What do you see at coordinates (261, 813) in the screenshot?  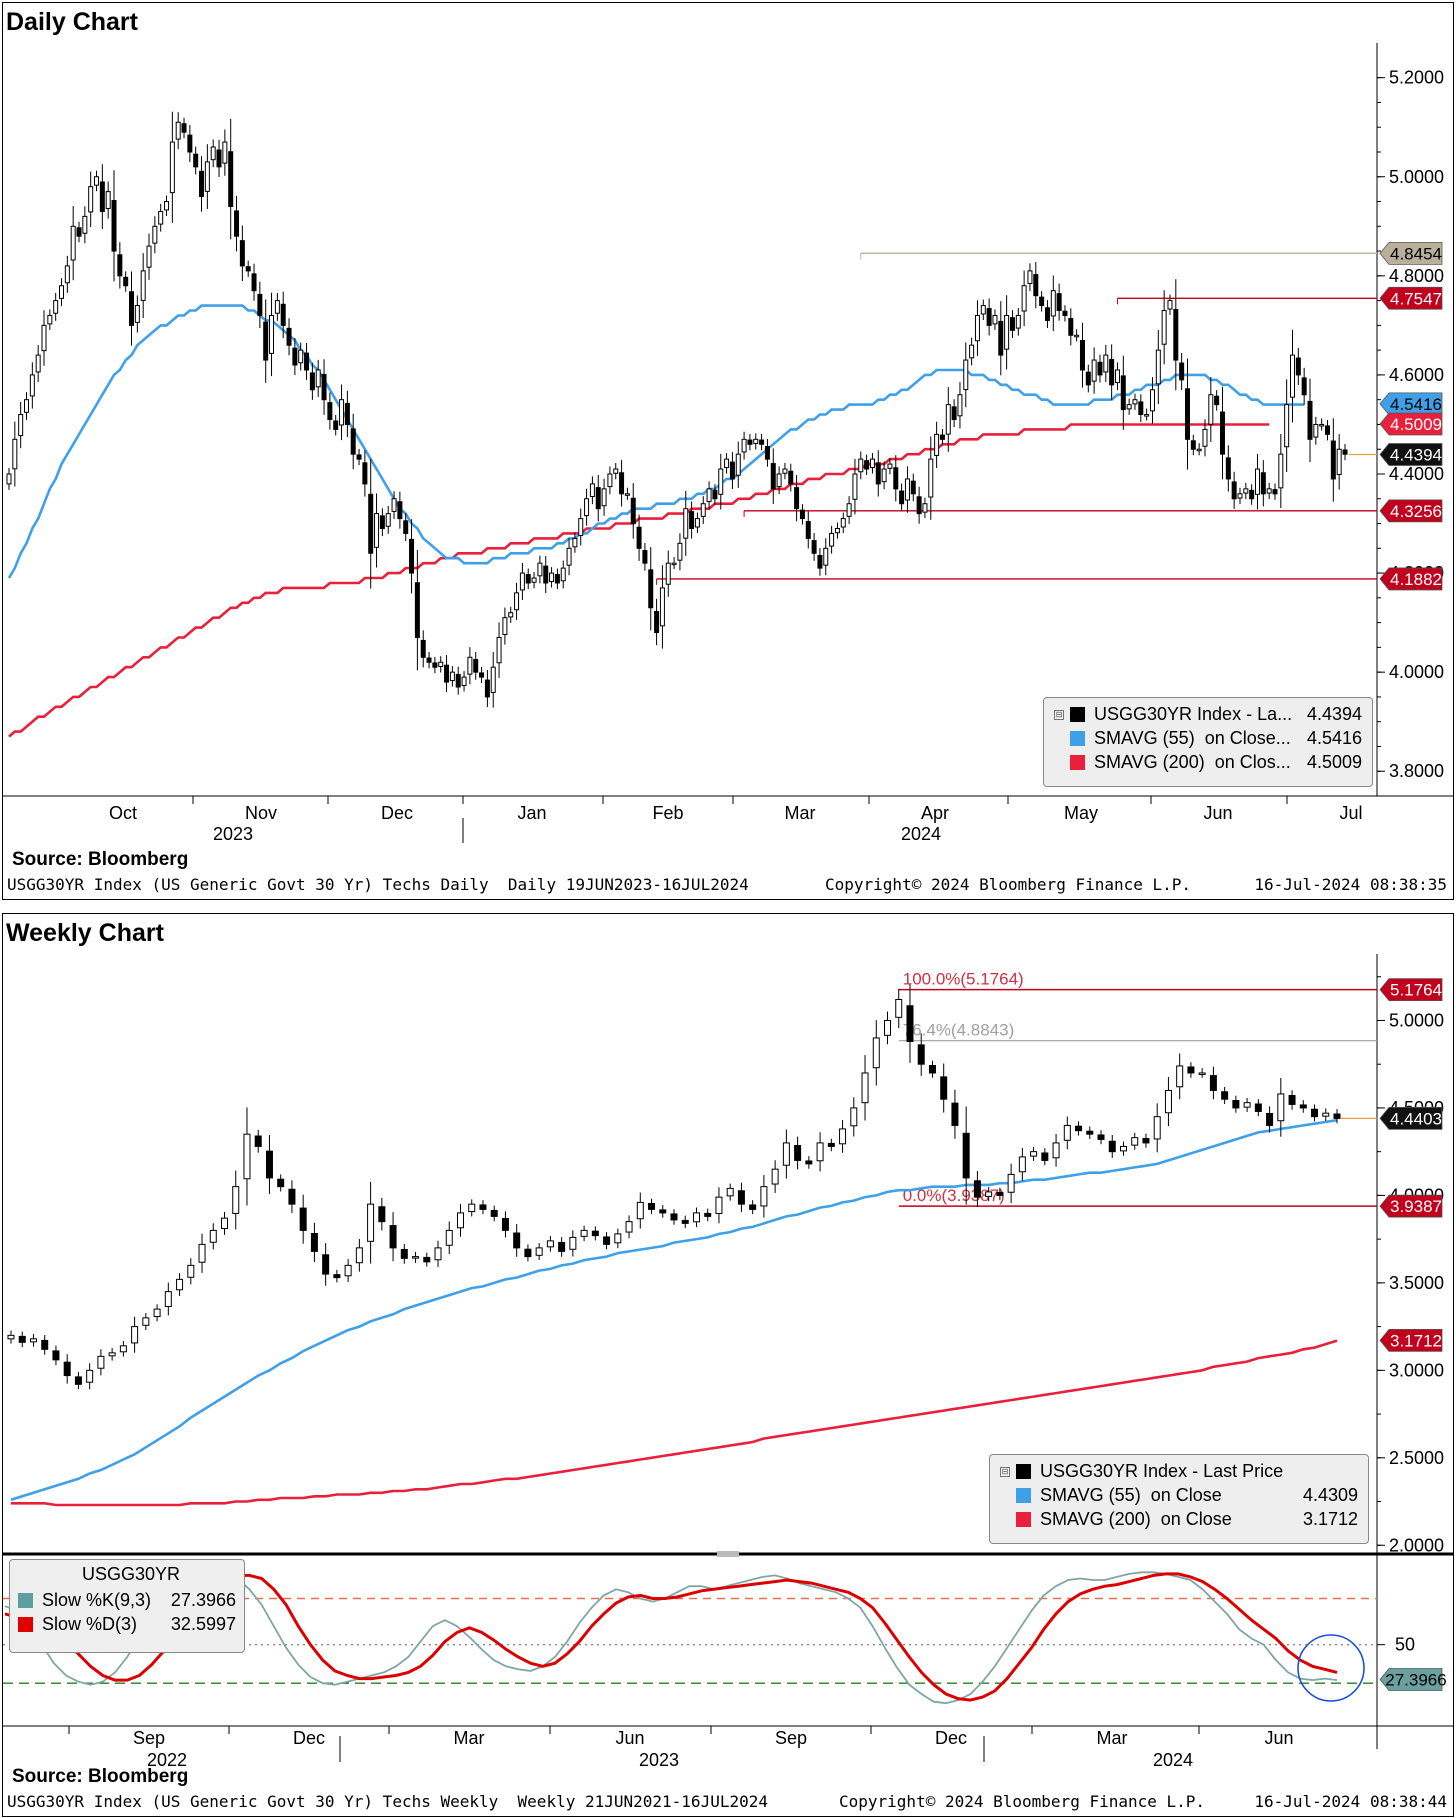 I see `daily-x-month-label: Nov` at bounding box center [261, 813].